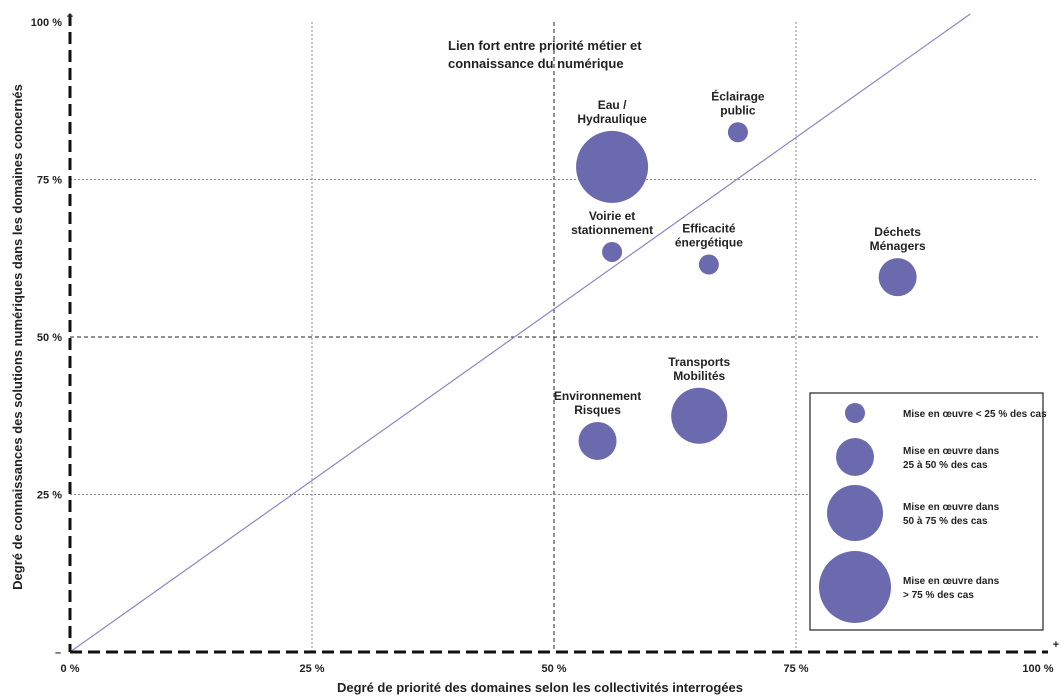 The width and height of the screenshot is (1064, 700). I want to click on bubble-label: Voirie et stationnement, so click(612, 223).